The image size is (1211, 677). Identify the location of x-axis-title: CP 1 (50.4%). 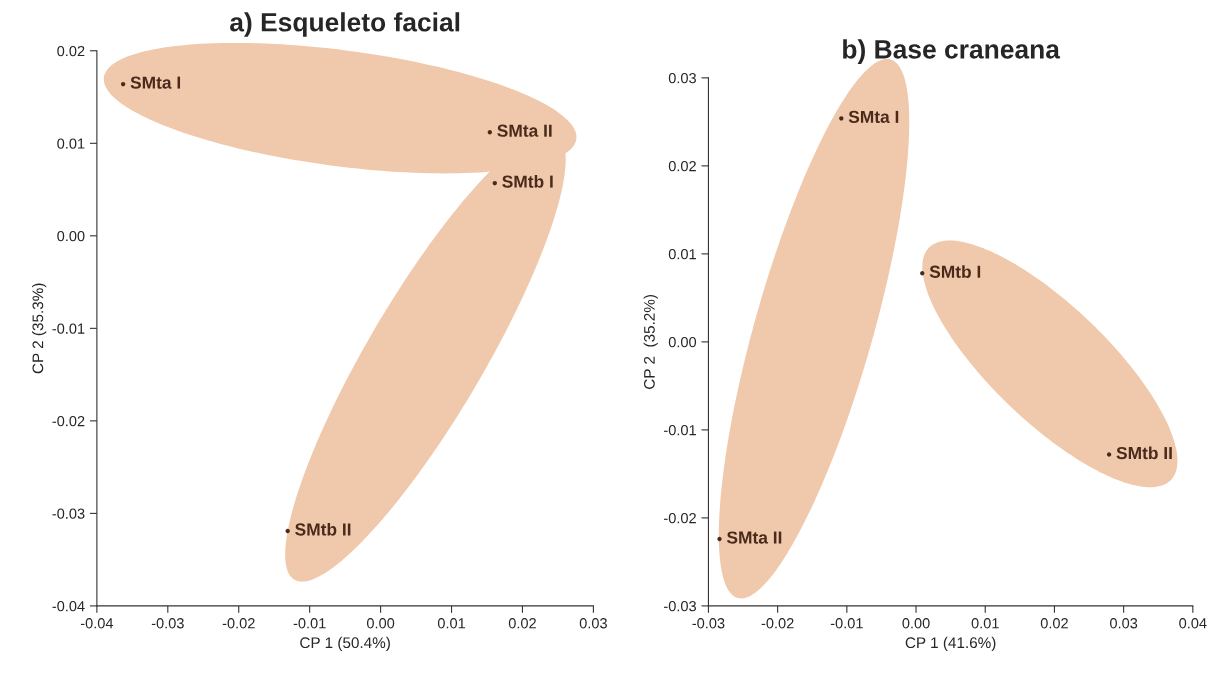
(345, 644).